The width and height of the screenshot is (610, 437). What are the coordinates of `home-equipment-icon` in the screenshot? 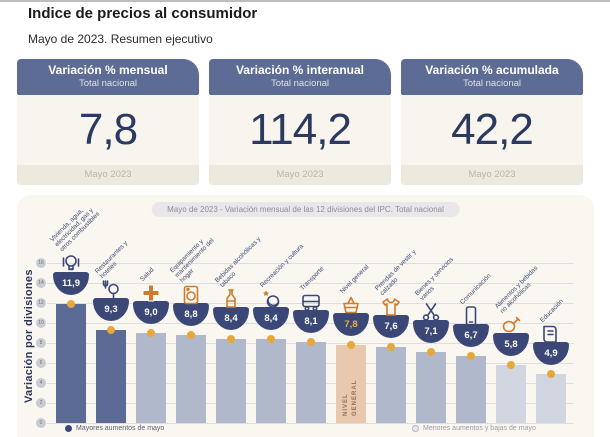 It's located at (191, 295).